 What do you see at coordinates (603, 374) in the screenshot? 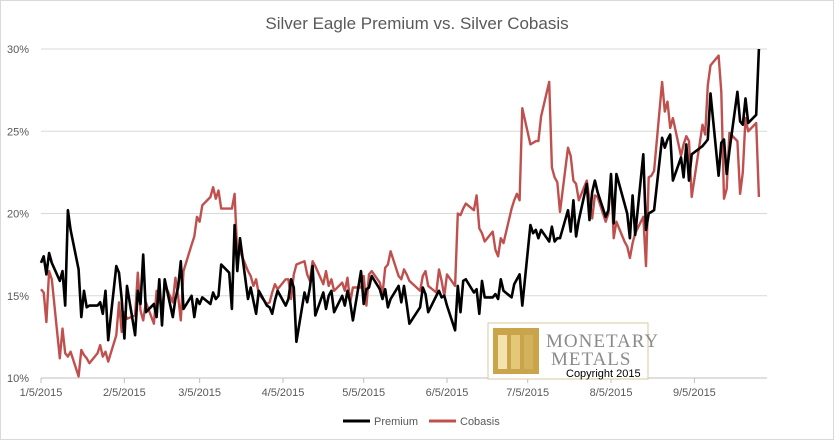
I see `logo-copyright: Copyright 2015` at bounding box center [603, 374].